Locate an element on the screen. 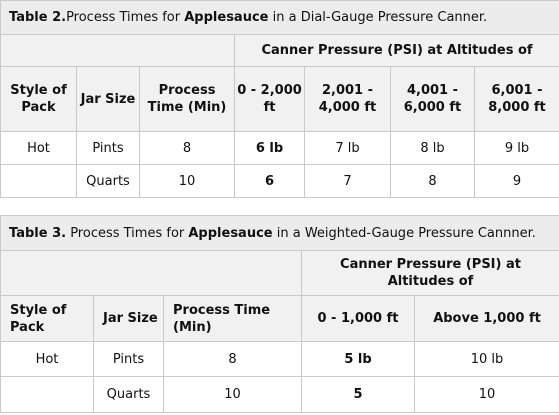 This screenshot has height=415, width=559. table-2-header-spacer is located at coordinates (117, 50).